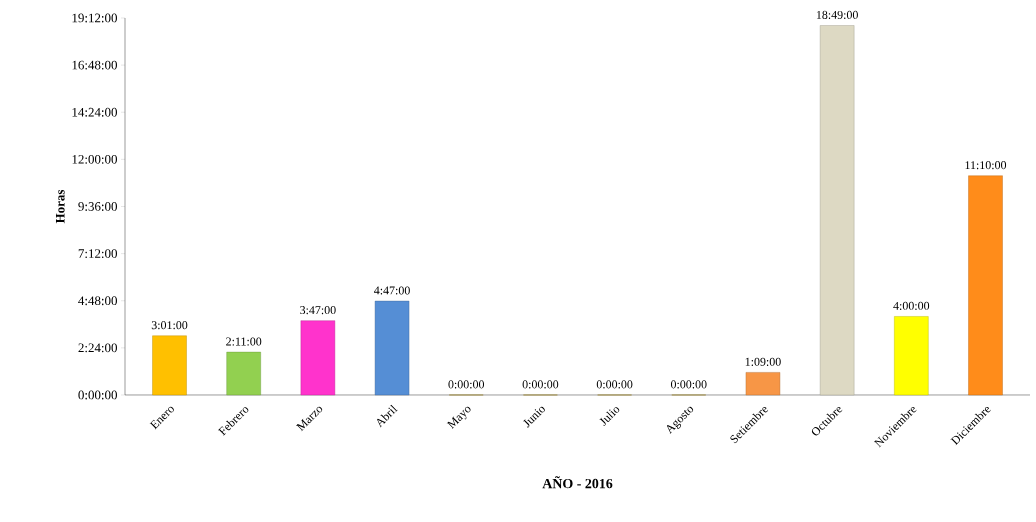  What do you see at coordinates (911, 305) in the screenshot?
I see `data-label: 4:00:00` at bounding box center [911, 305].